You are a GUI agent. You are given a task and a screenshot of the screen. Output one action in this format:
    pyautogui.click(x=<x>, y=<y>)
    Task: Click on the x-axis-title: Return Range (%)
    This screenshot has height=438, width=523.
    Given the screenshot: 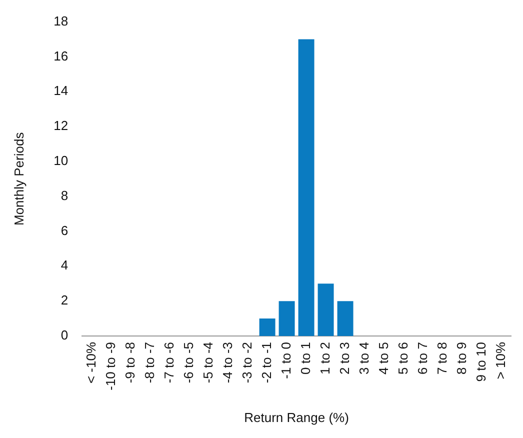 What is the action you would take?
    pyautogui.click(x=296, y=417)
    